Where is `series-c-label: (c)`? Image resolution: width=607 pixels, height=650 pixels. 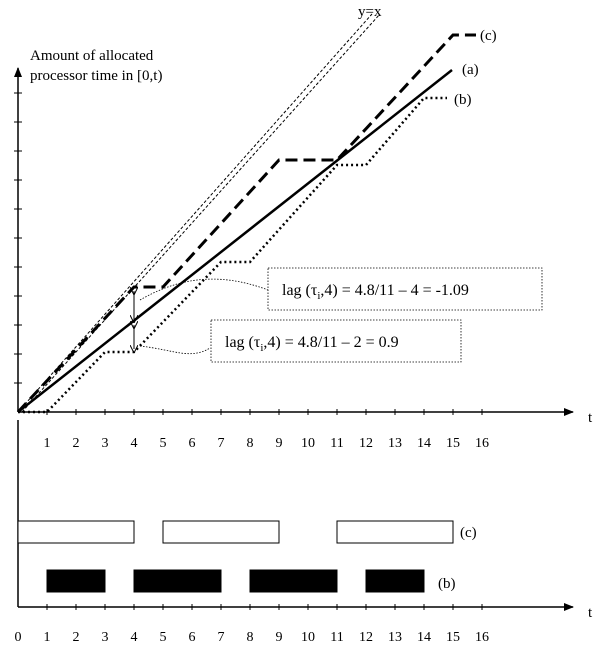
series-c-label: (c) is located at coordinates (488, 36).